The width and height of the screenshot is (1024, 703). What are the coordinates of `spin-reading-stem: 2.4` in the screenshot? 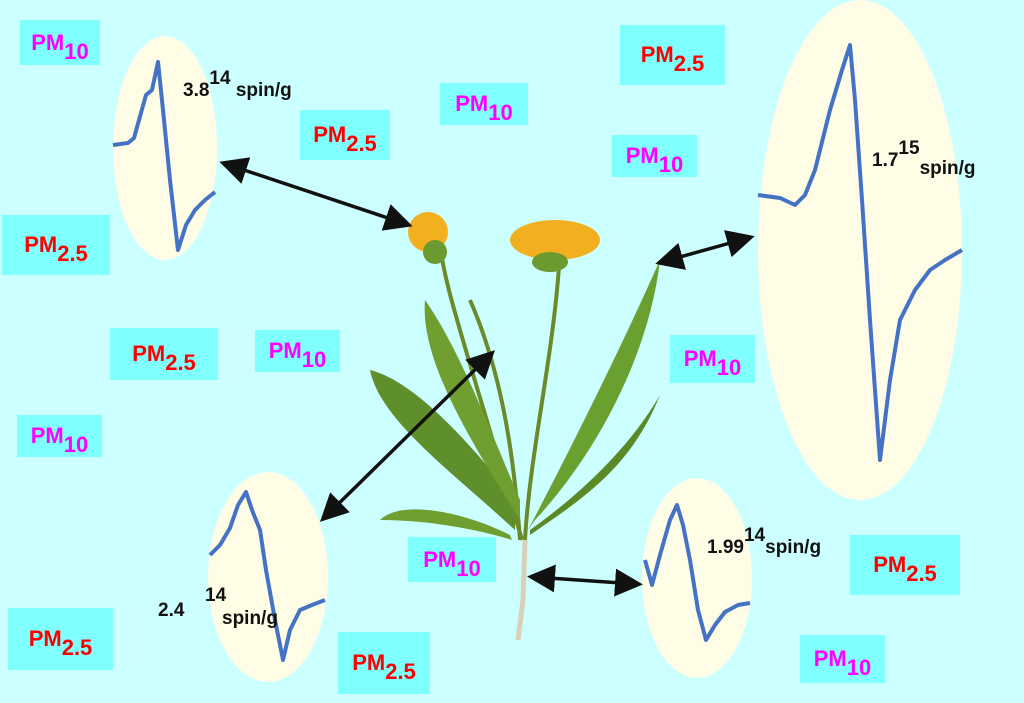 It's located at (171, 610).